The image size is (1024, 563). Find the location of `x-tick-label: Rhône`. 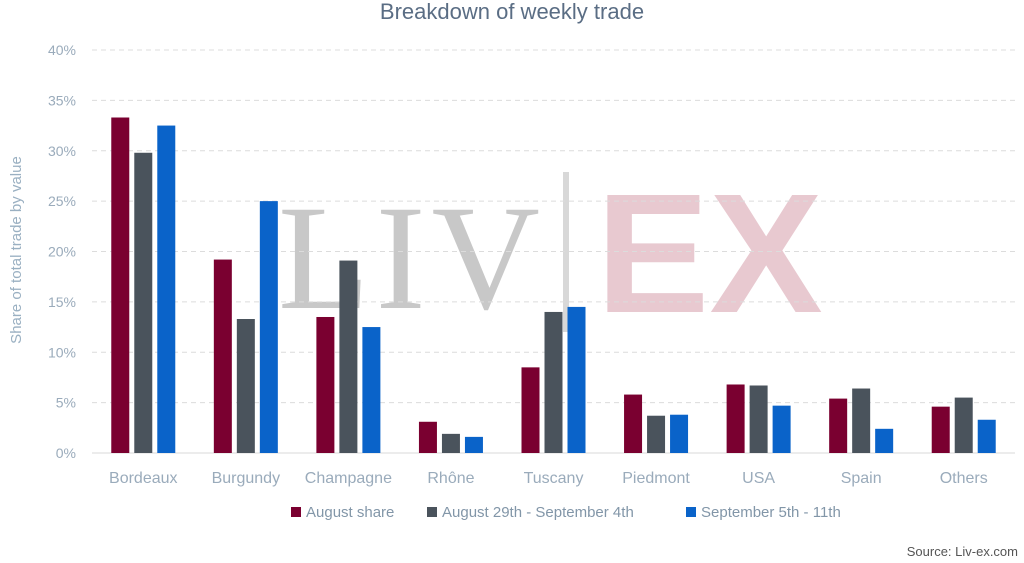

x-tick-label: Rhône is located at coordinates (450, 478).